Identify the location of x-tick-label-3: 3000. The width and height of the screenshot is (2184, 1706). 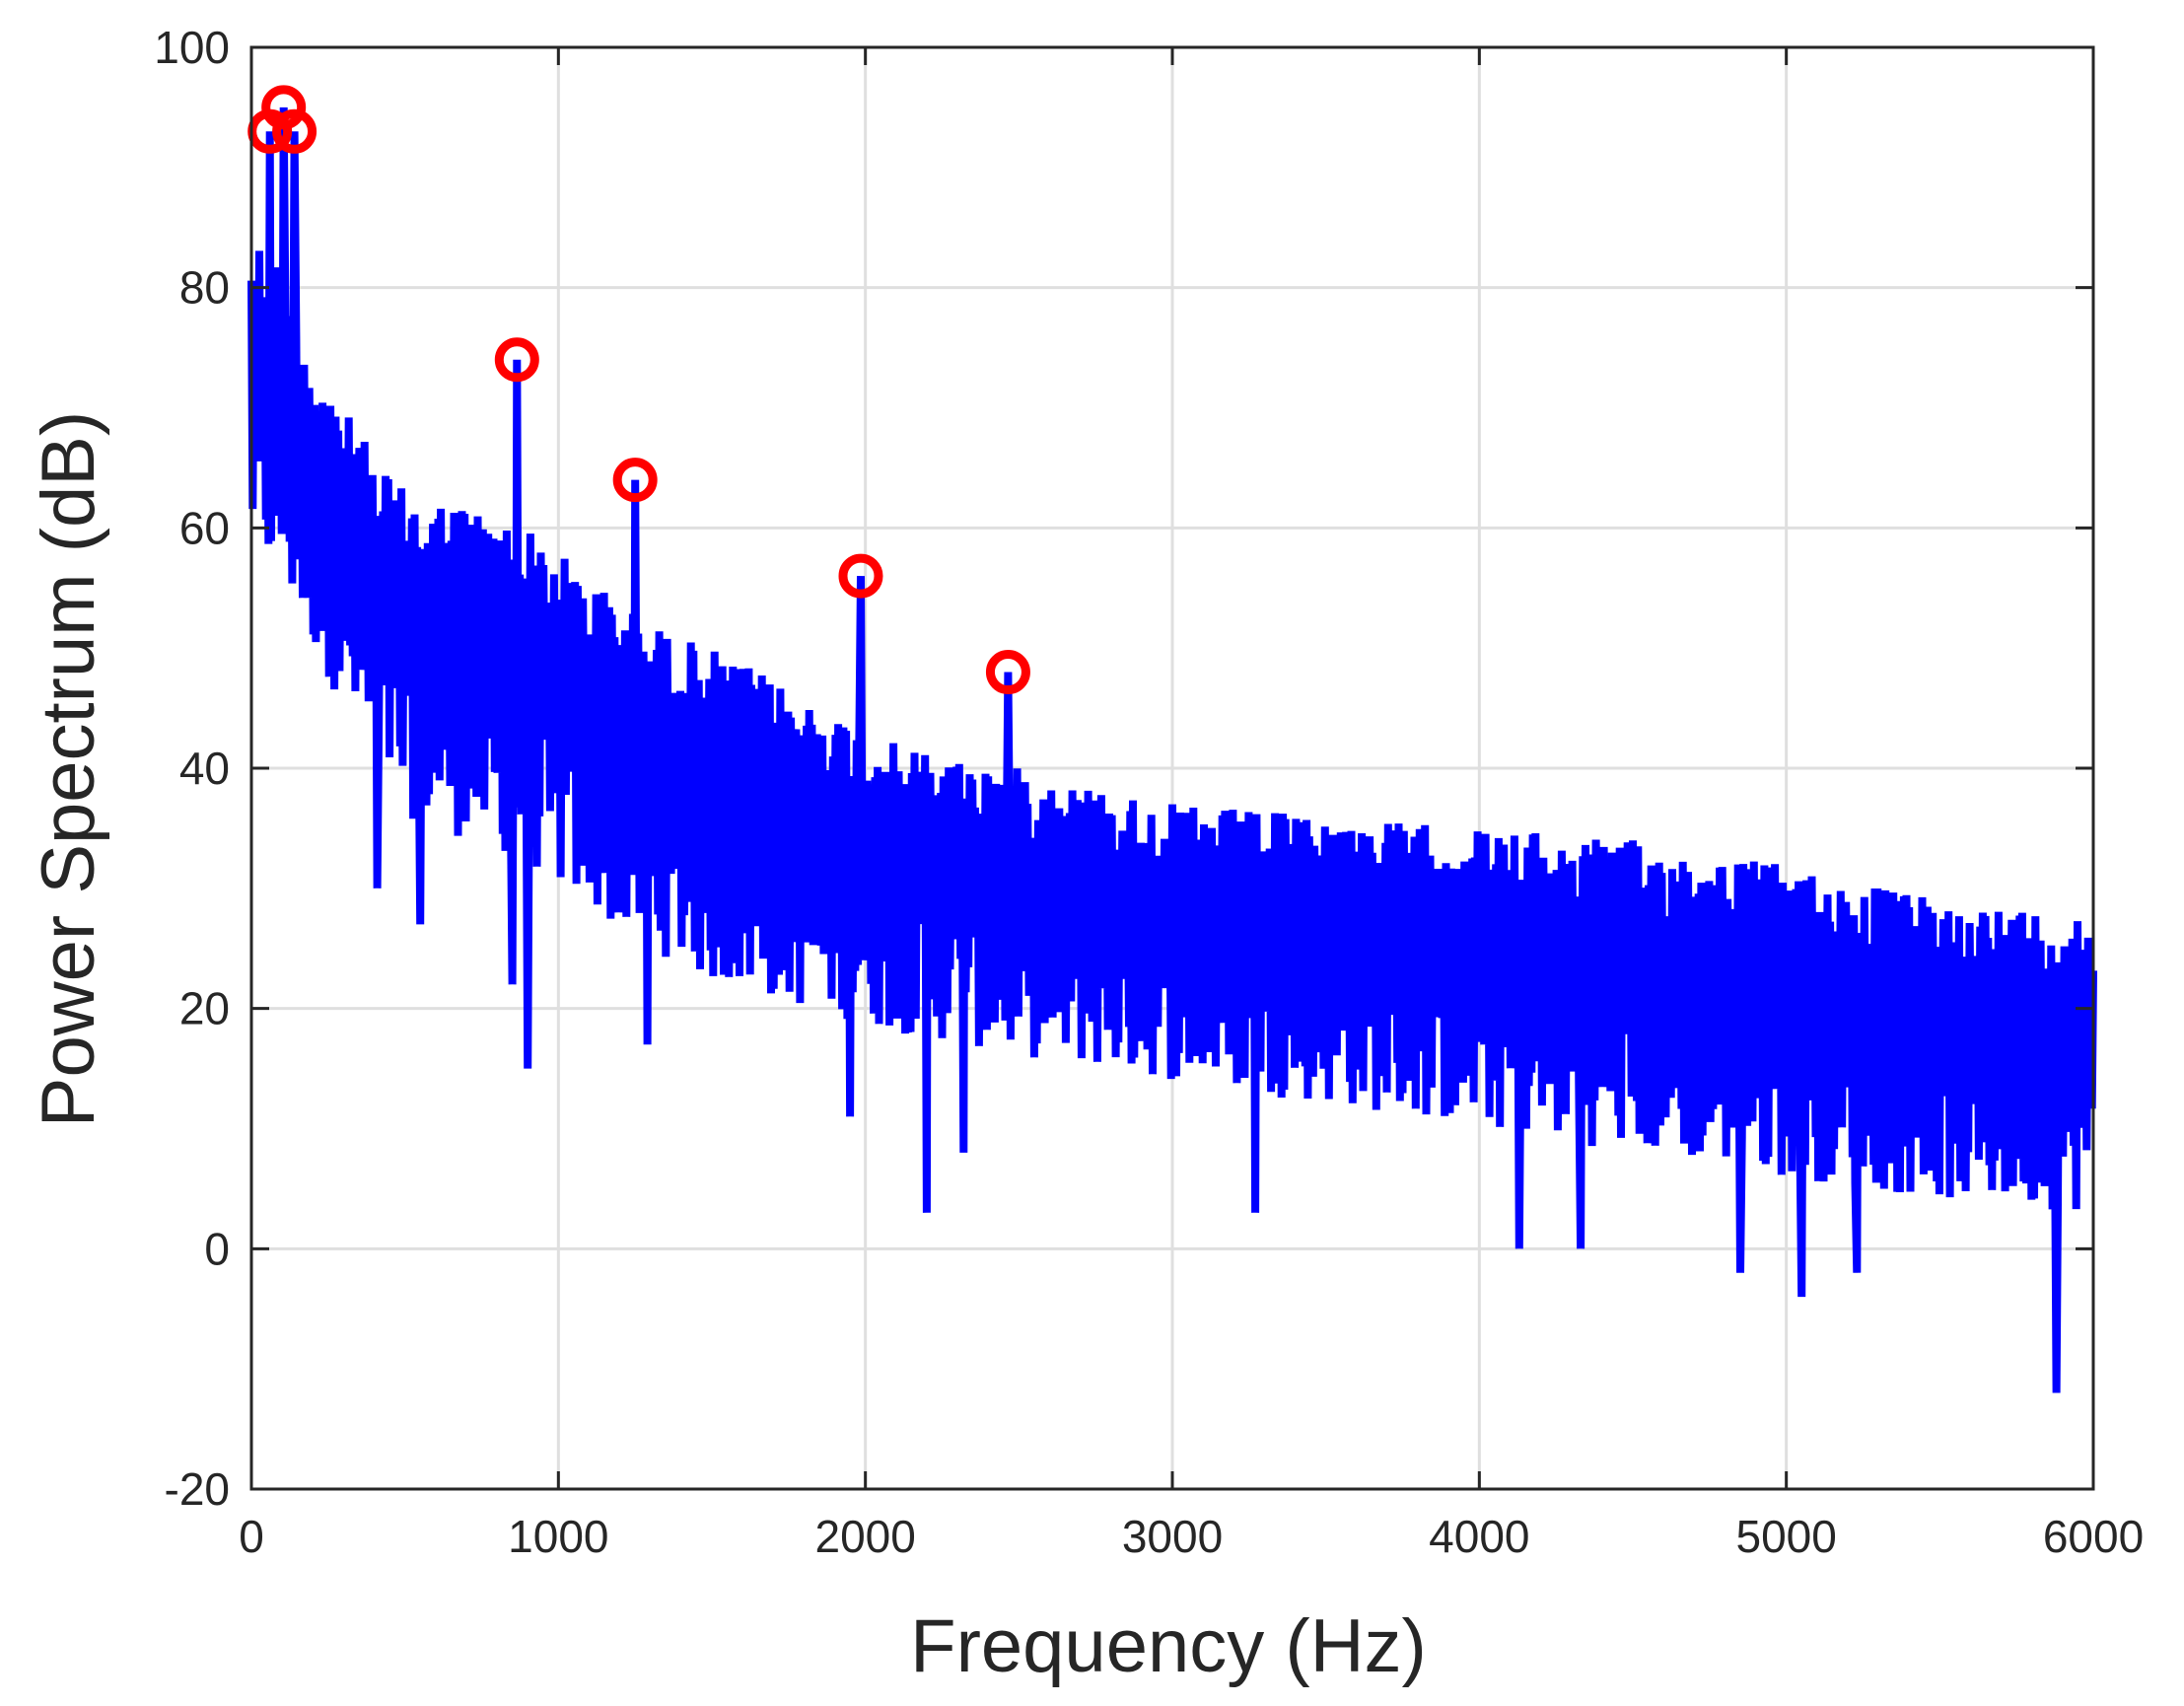
(1172, 1536).